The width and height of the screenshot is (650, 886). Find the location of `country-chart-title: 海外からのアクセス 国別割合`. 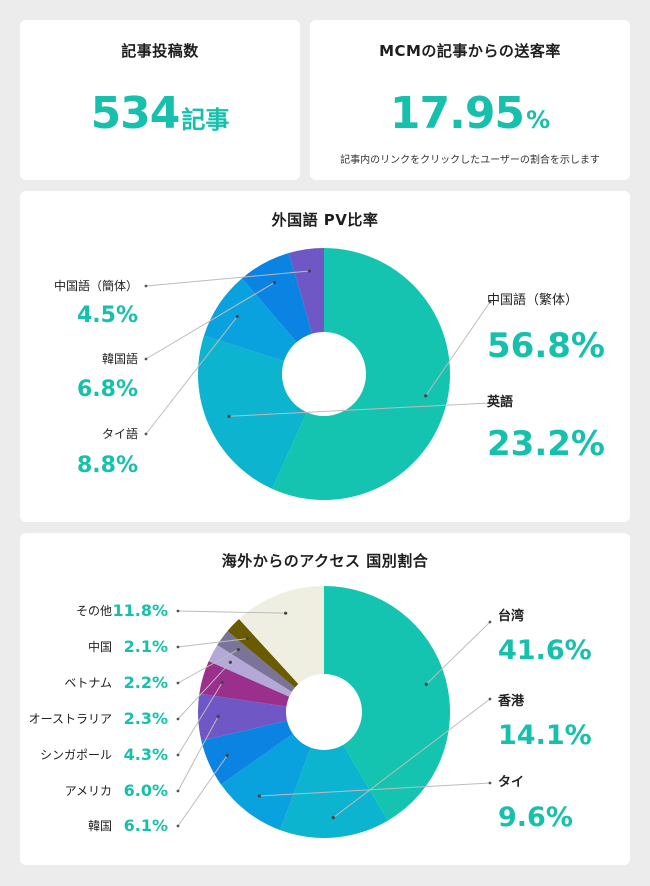

country-chart-title: 海外からのアクセス 国別割合 is located at coordinates (325, 561).